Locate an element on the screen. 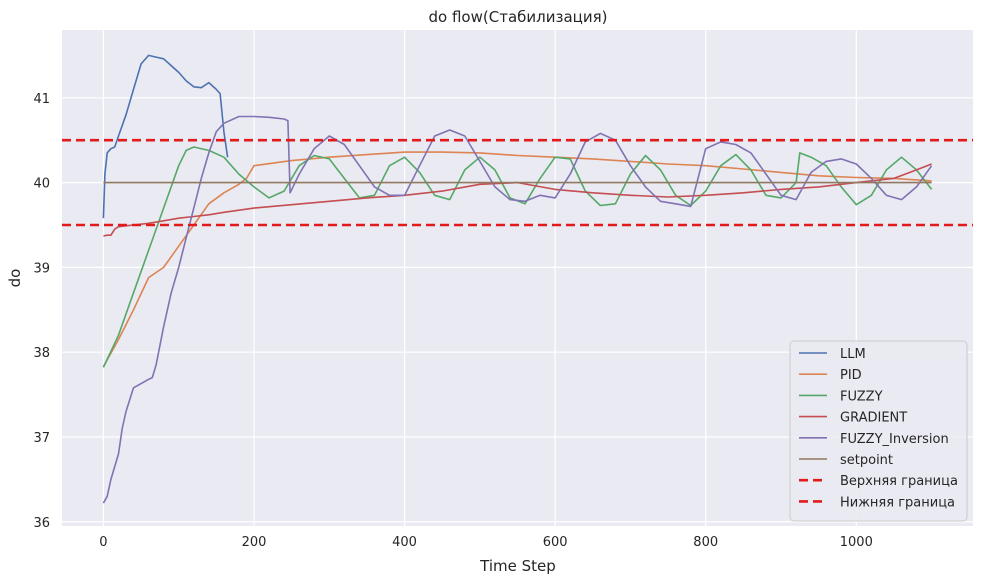 The height and width of the screenshot is (584, 984). legend-label: FUZZY_Inversion is located at coordinates (894, 439).